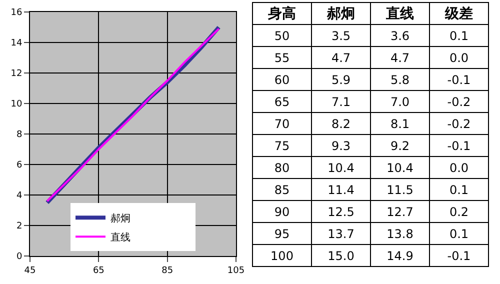 The height and width of the screenshot is (284, 500). Describe the element at coordinates (341, 233) in the screenshot. I see `data-label: 13.7` at that location.